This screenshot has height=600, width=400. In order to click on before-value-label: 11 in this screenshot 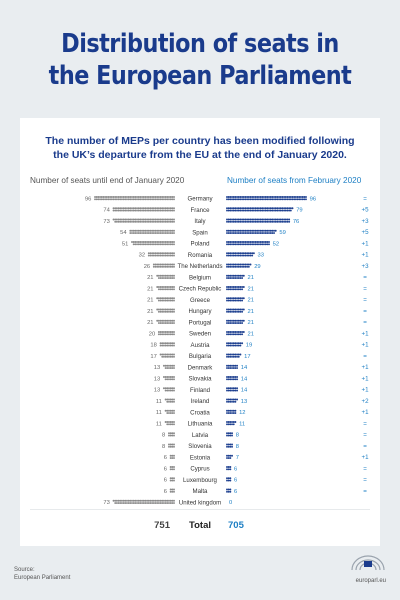, I will do `click(159, 424)`.